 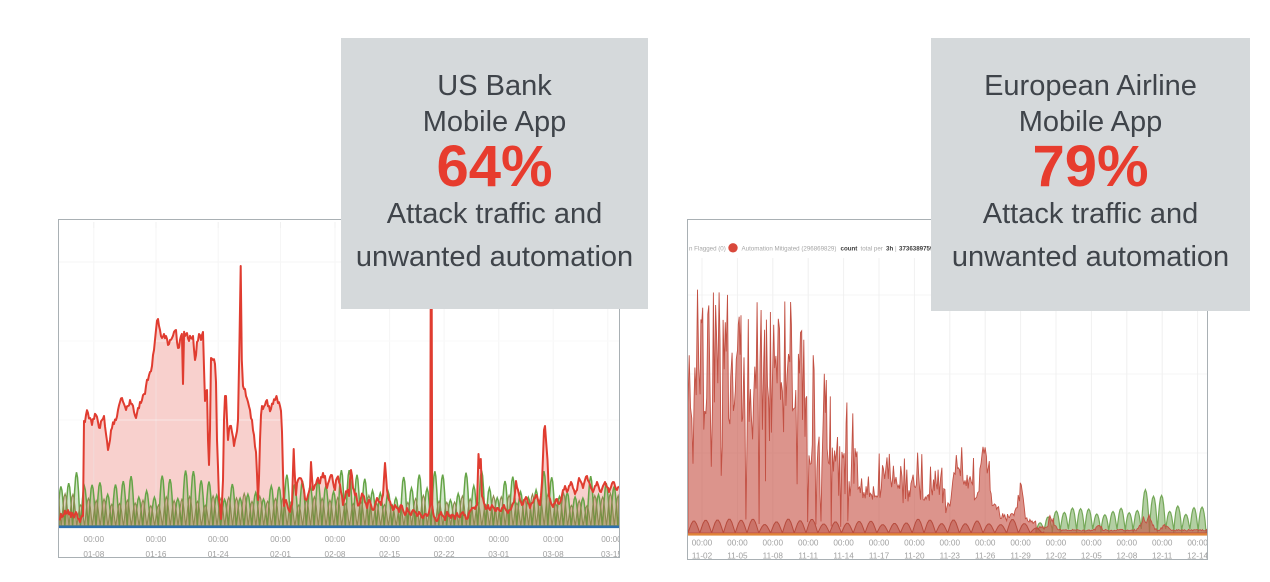 I want to click on svg-text: 03-08, so click(x=553, y=553).